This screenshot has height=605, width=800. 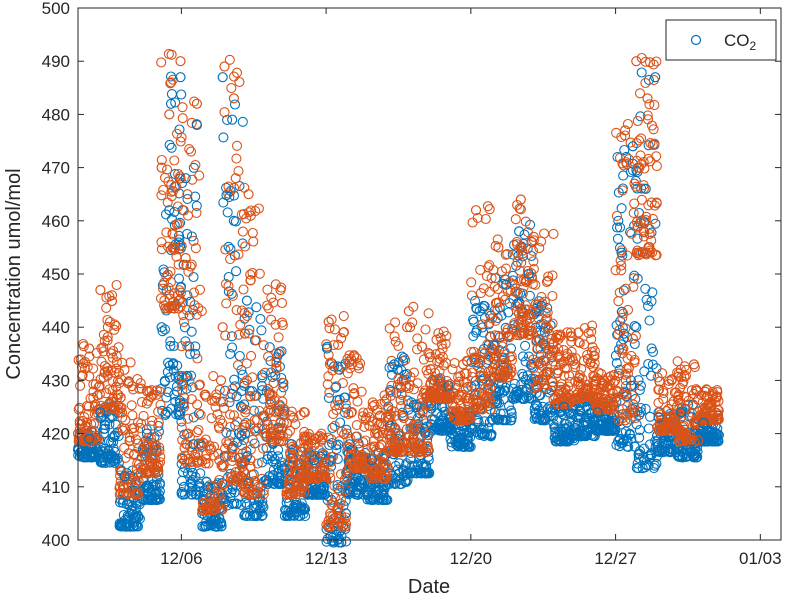 I want to click on y-tick-label: 410, so click(x=56, y=487).